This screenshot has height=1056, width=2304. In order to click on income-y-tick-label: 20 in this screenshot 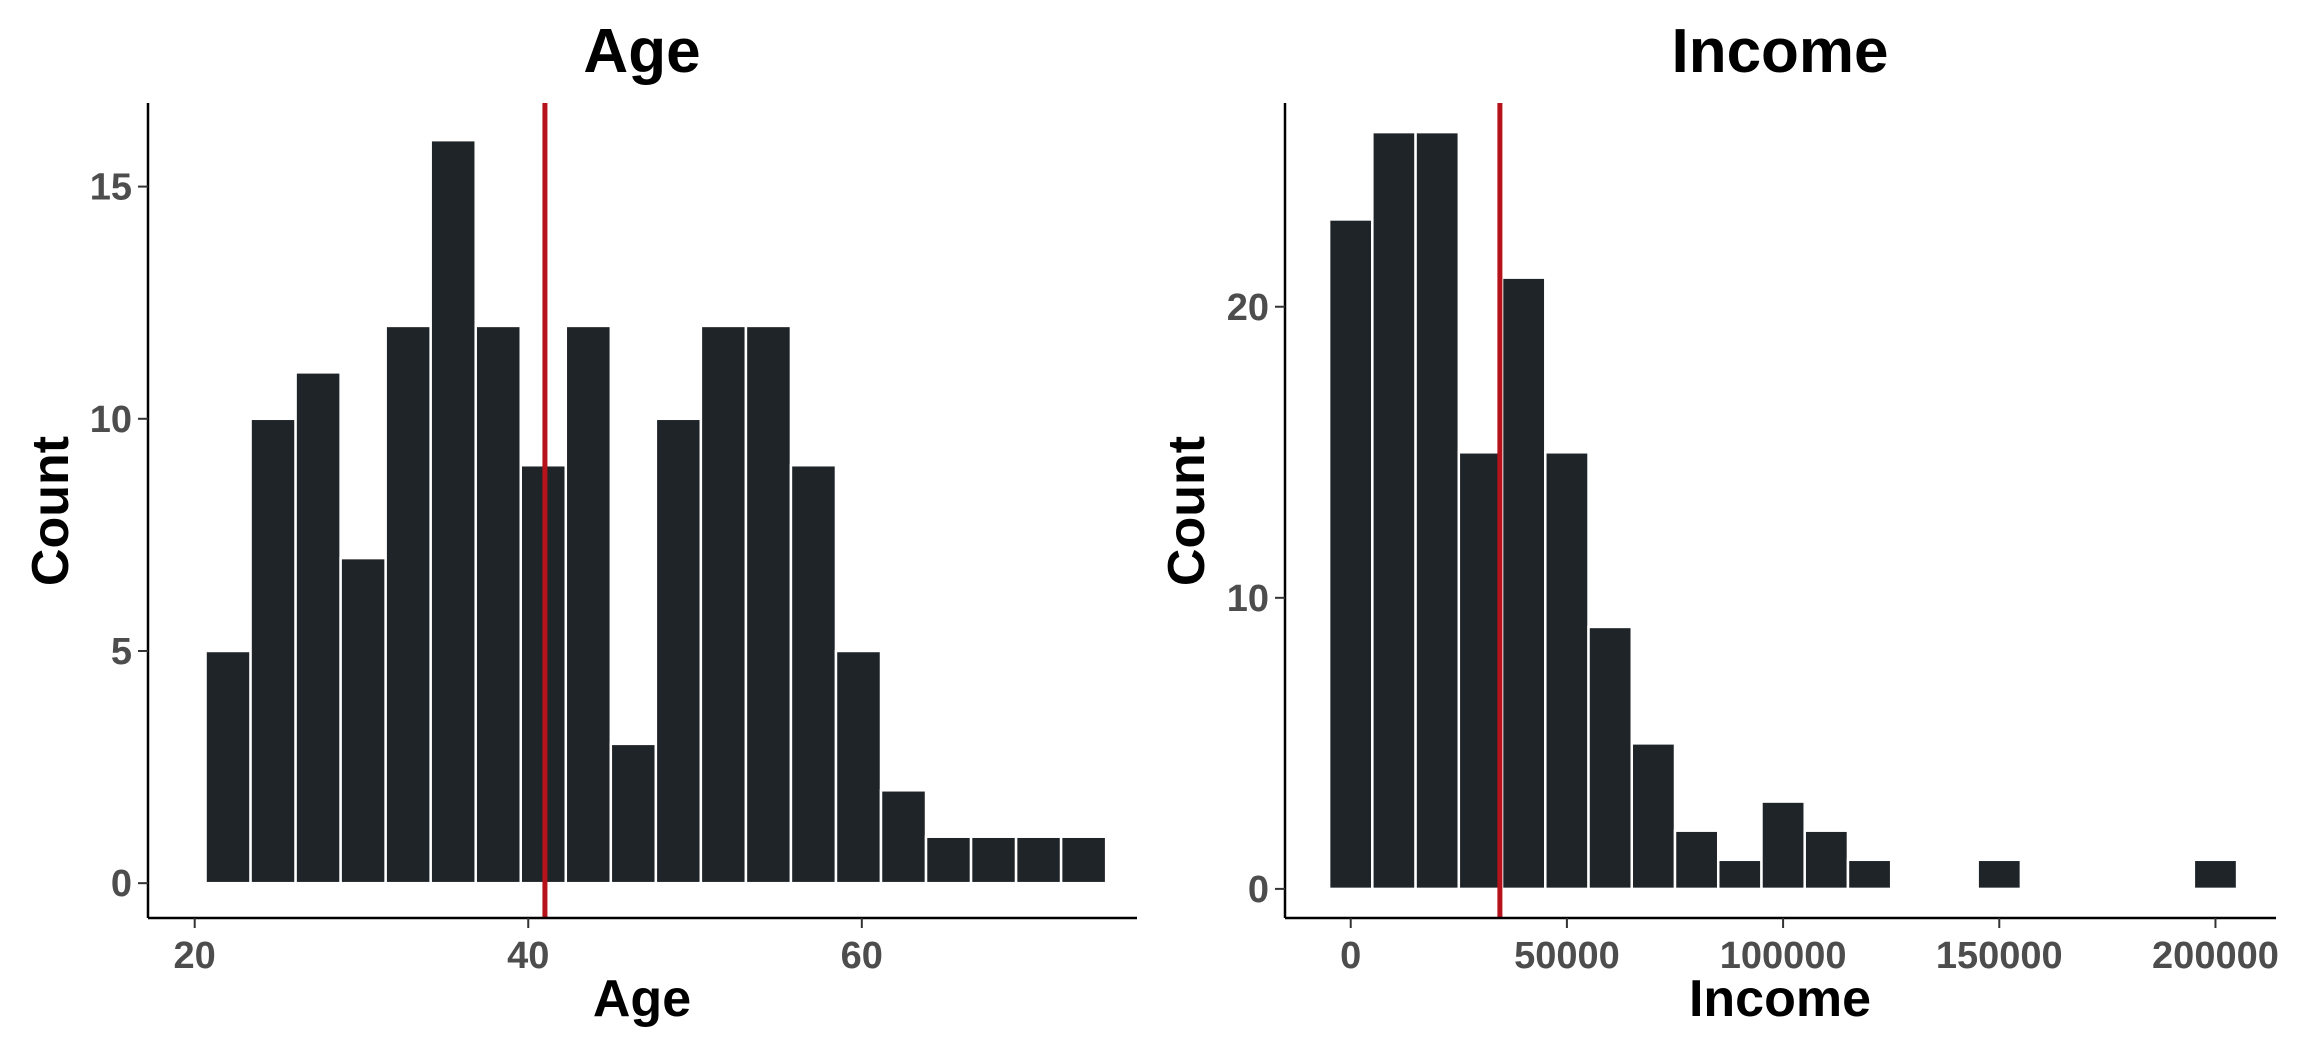, I will do `click(1248, 308)`.